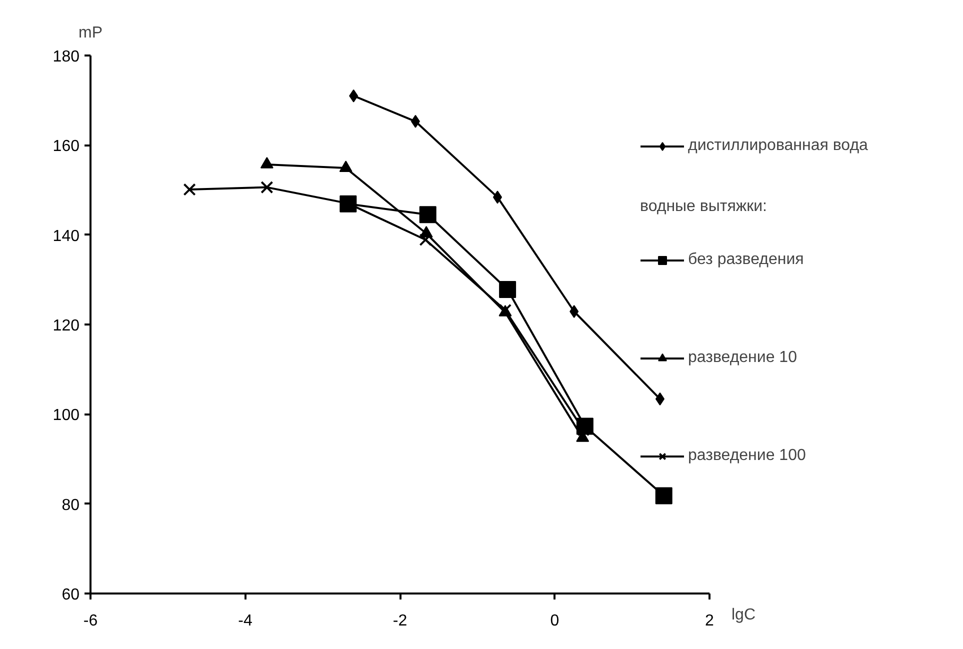 The height and width of the screenshot is (649, 963). What do you see at coordinates (400, 621) in the screenshot?
I see `x-tick-label: -2` at bounding box center [400, 621].